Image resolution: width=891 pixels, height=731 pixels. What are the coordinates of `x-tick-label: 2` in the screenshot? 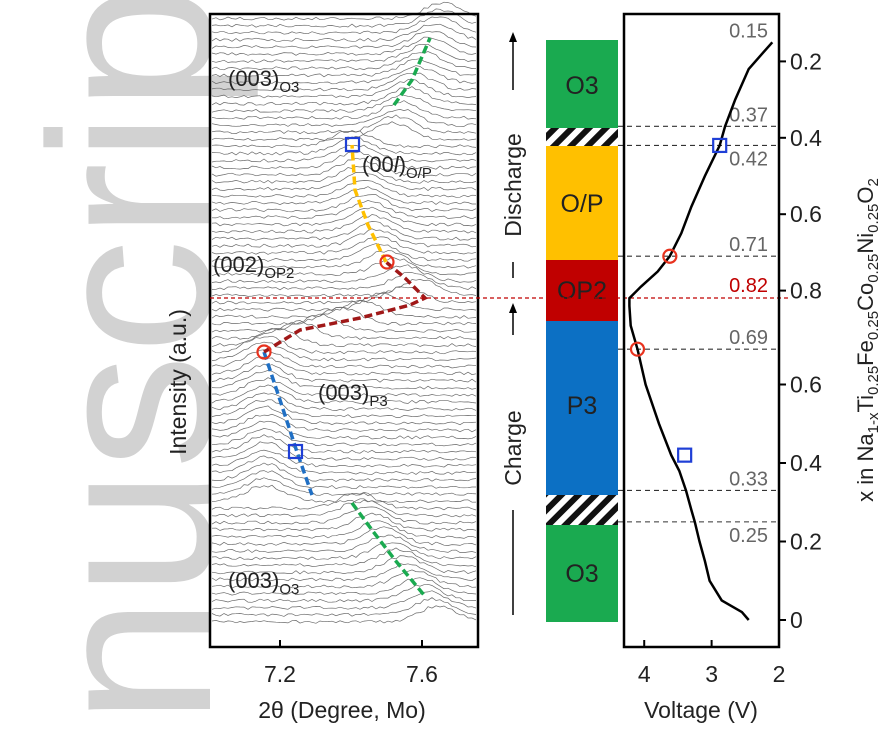 It's located at (779, 674).